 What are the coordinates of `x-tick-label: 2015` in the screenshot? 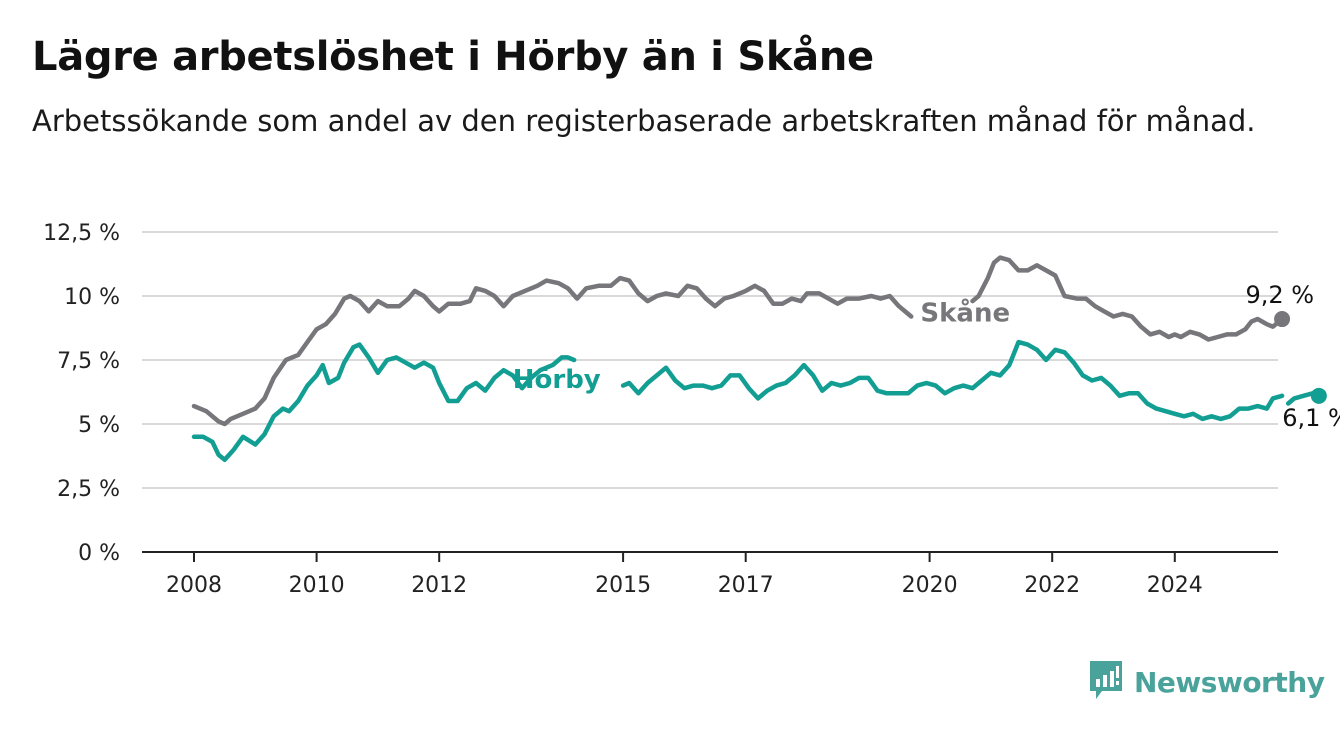 It's located at (623, 585).